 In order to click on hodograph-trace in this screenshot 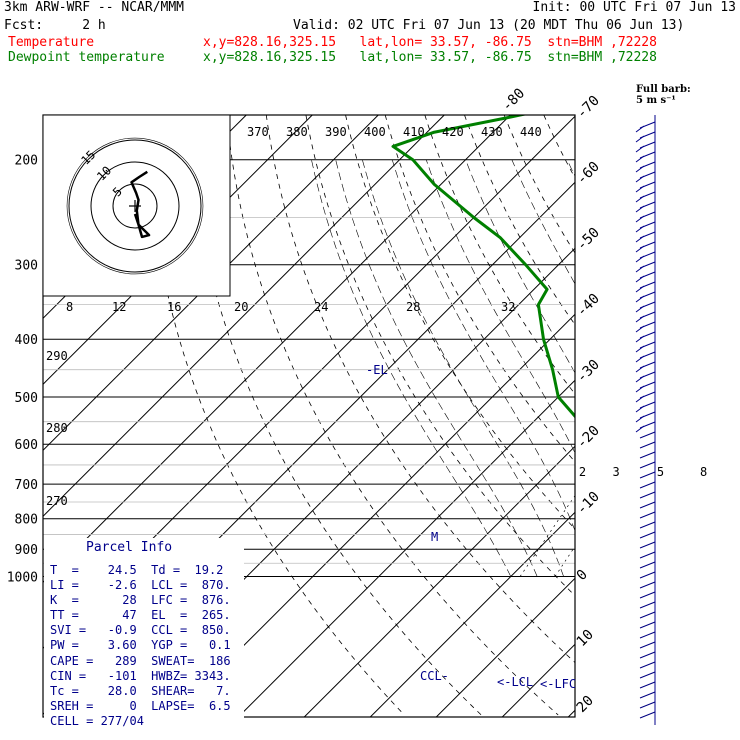, I will do `click(140, 204)`.